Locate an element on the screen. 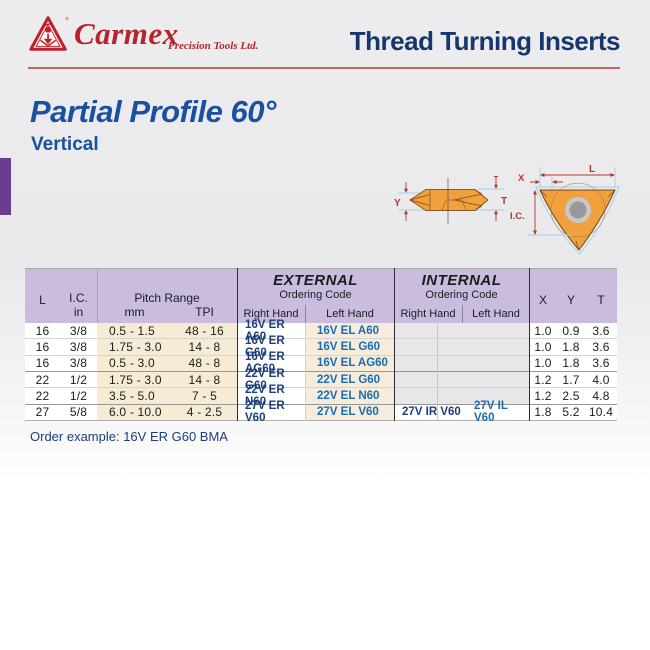 This screenshot has height=650, width=650. ic-arrowhead-bottom is located at coordinates (535, 232).